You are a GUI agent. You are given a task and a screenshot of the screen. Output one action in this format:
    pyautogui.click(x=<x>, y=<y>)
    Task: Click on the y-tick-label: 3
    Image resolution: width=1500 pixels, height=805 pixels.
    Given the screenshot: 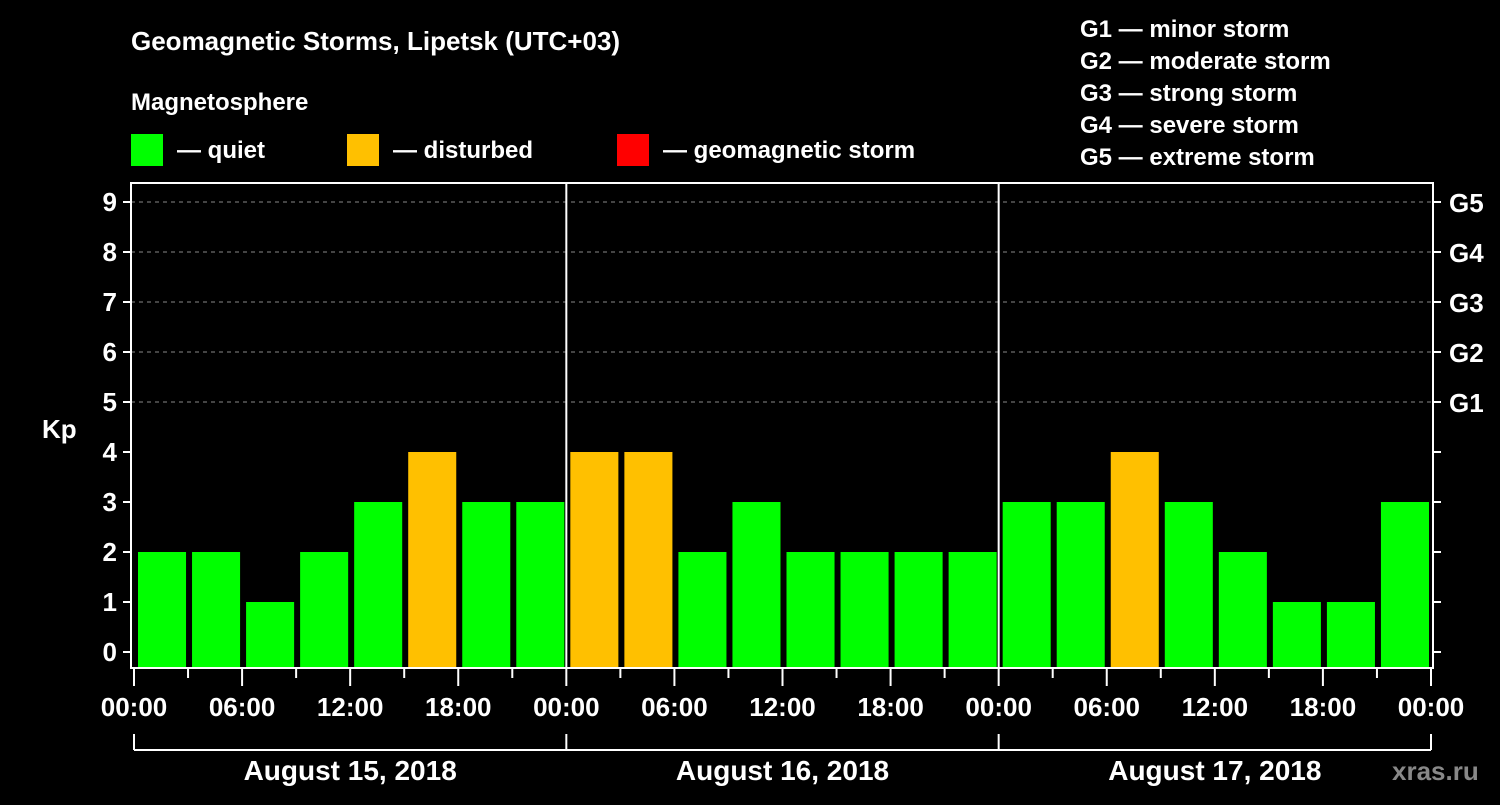 What is the action you would take?
    pyautogui.click(x=110, y=502)
    